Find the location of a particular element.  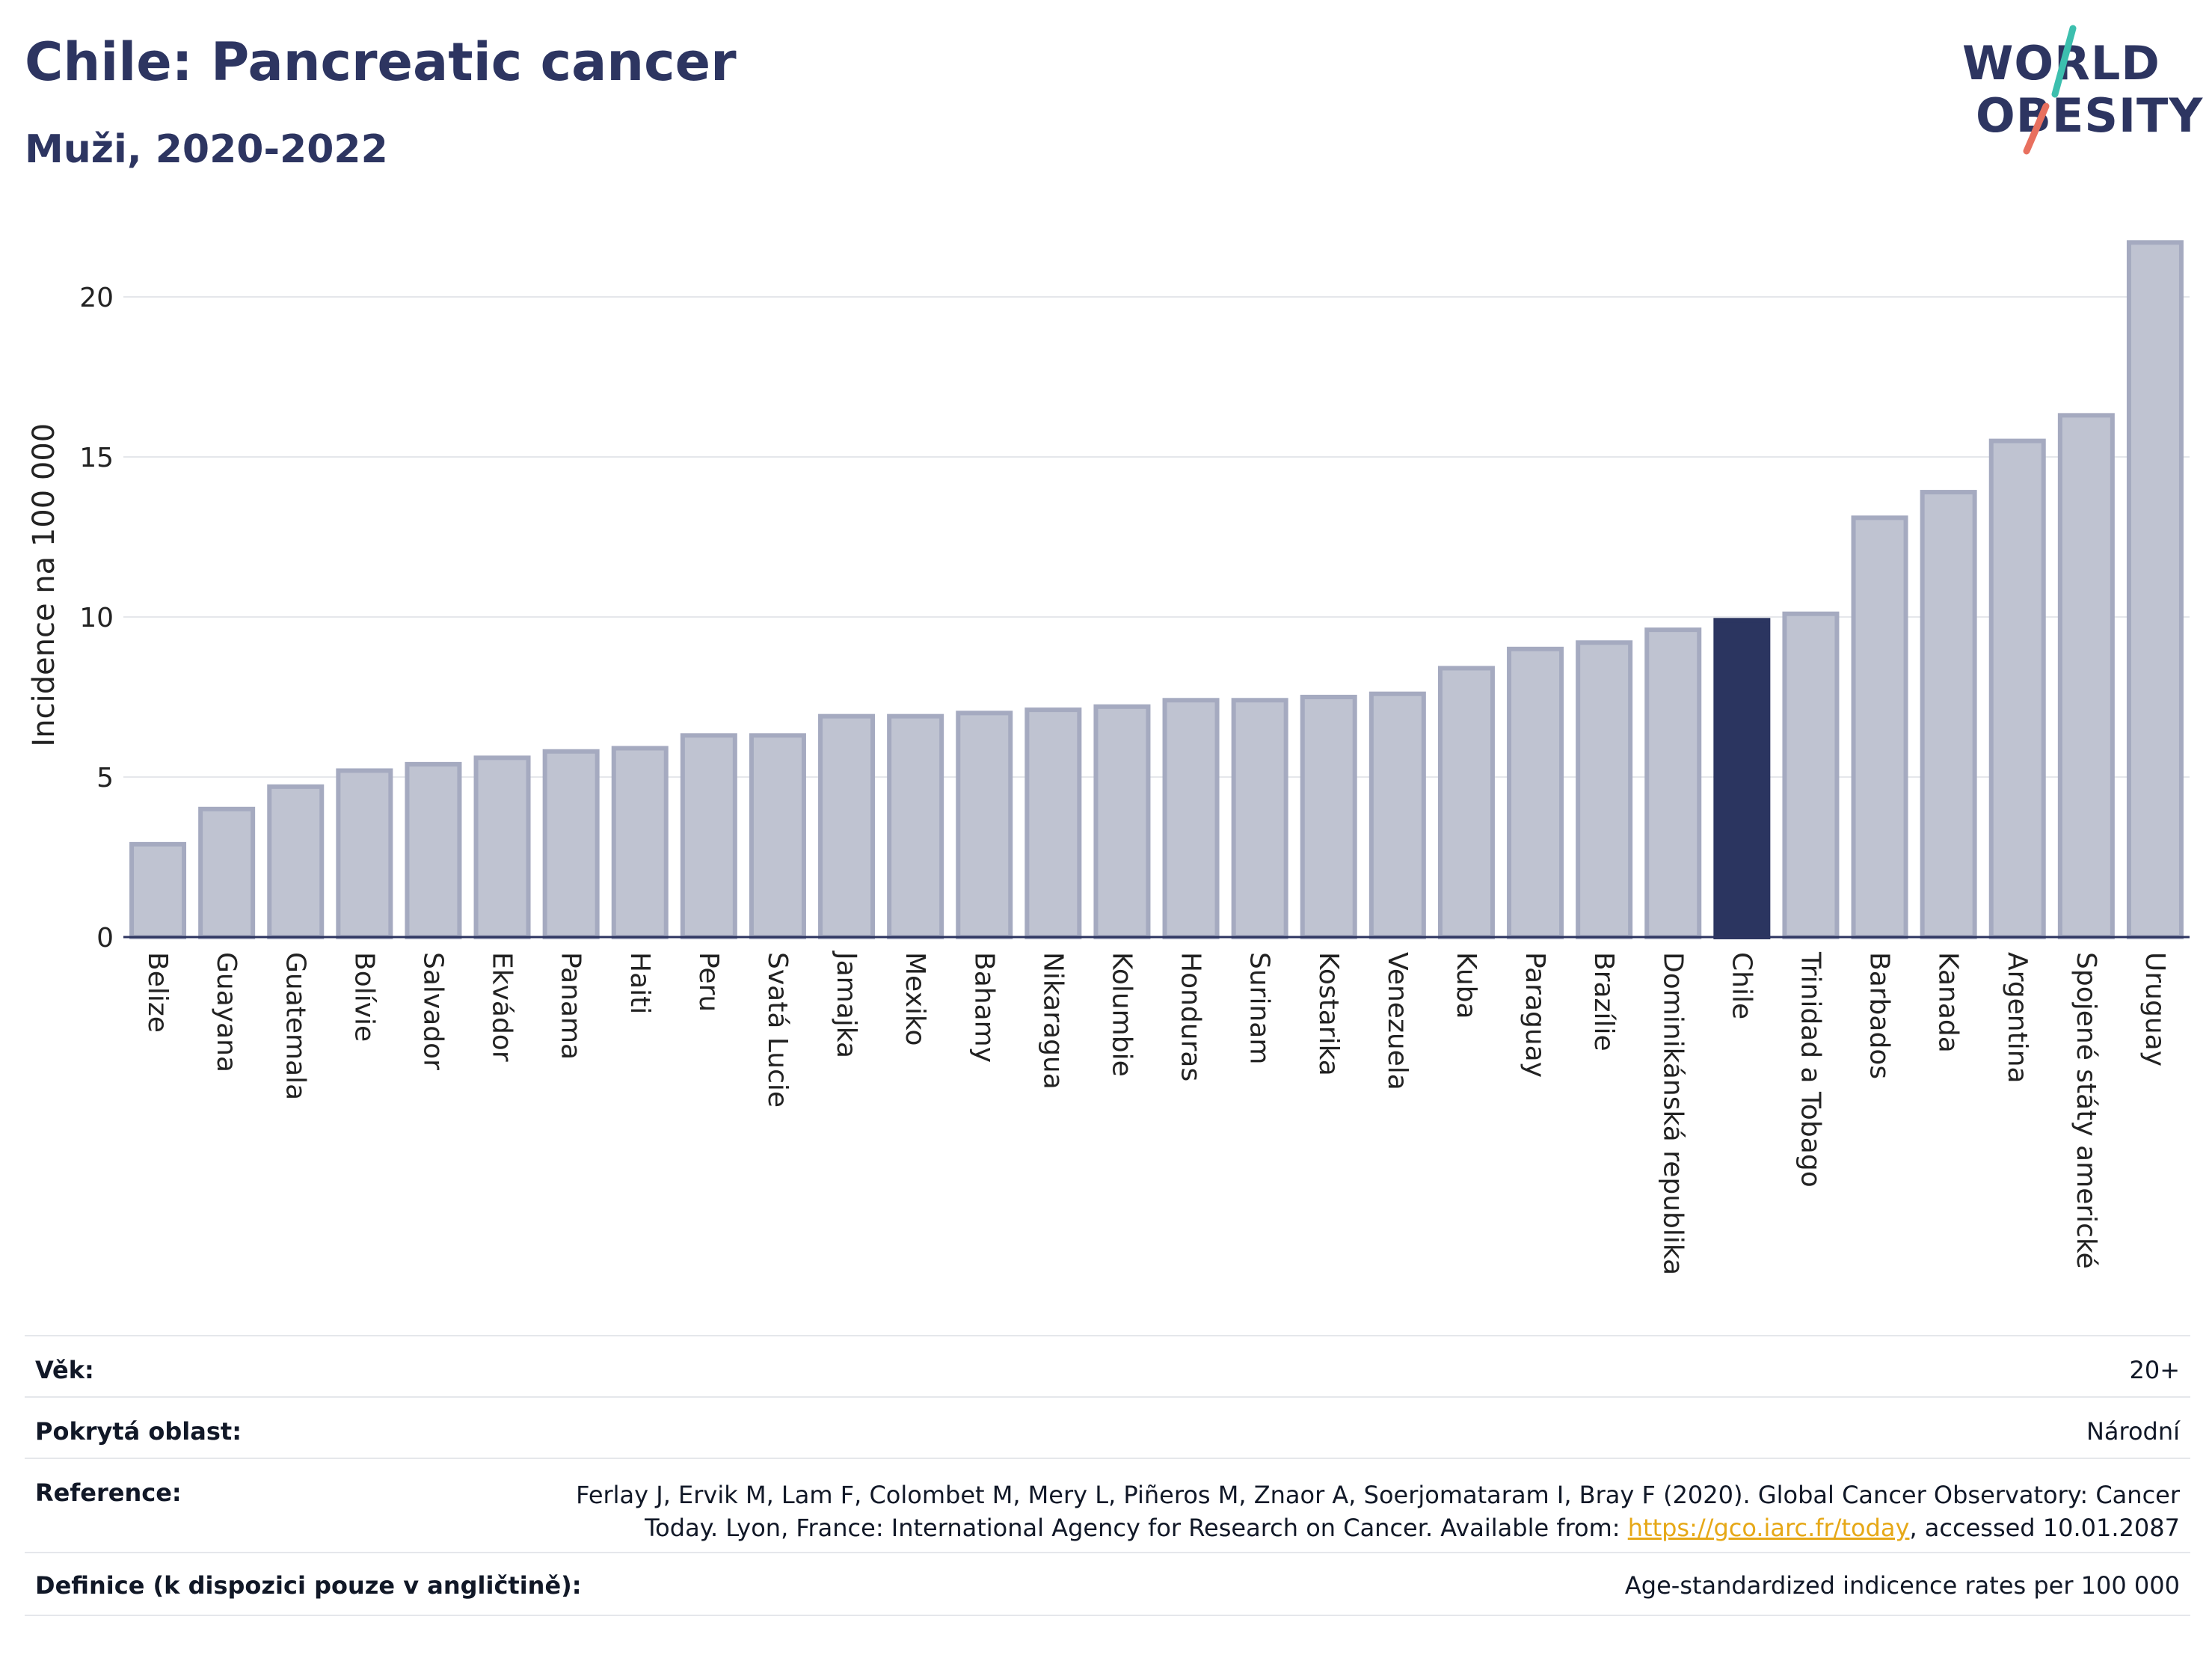

x-tick-label: Kanada is located at coordinates (1948, 1002).